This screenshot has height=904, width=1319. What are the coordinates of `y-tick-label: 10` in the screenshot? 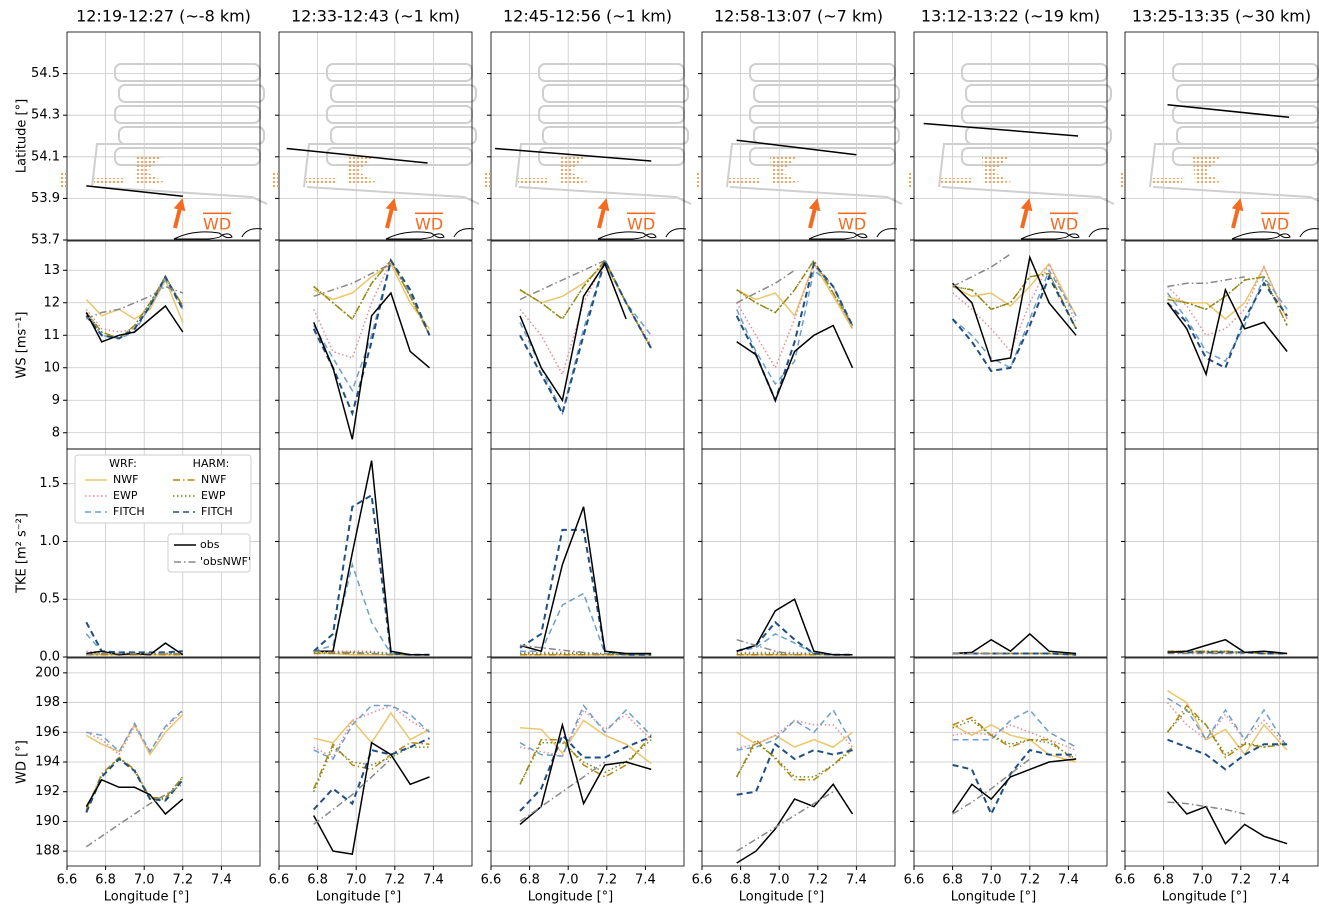 It's located at (51, 367).